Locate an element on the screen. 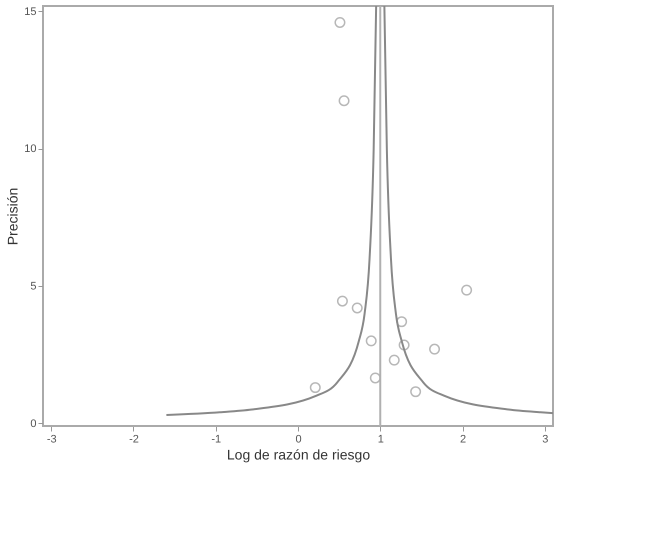 This screenshot has height=551, width=662. y-tick-label: 0 is located at coordinates (33, 424).